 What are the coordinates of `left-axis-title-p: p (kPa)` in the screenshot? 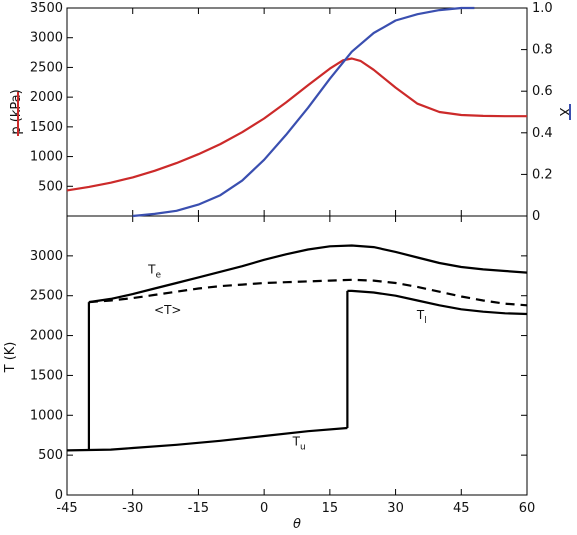 It's located at (16, 111).